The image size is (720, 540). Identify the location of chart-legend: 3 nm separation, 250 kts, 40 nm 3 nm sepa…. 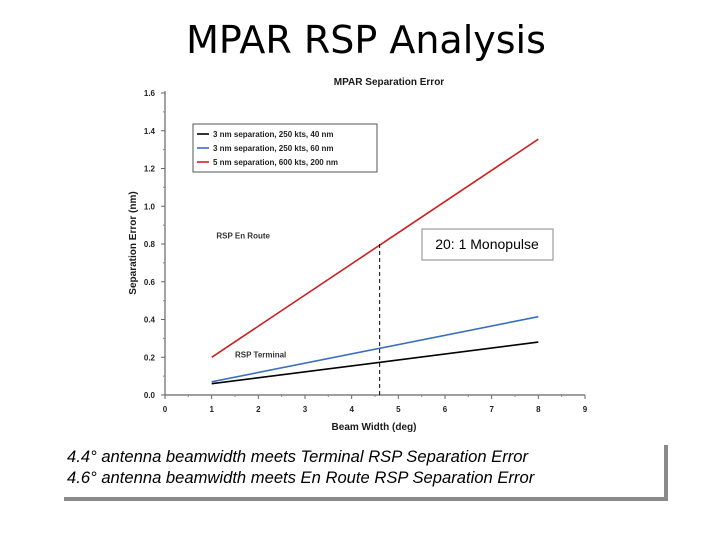
(285, 148).